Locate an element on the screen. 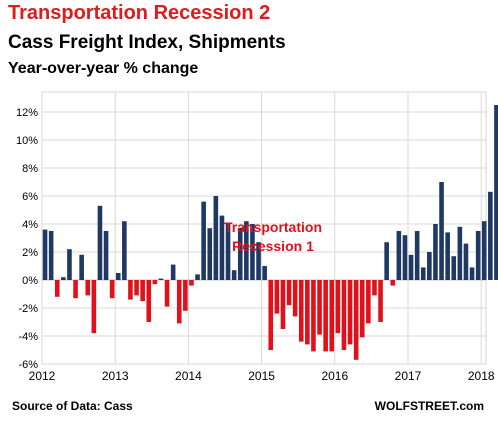 The width and height of the screenshot is (498, 421). x-tick-label: 2016 is located at coordinates (334, 376).